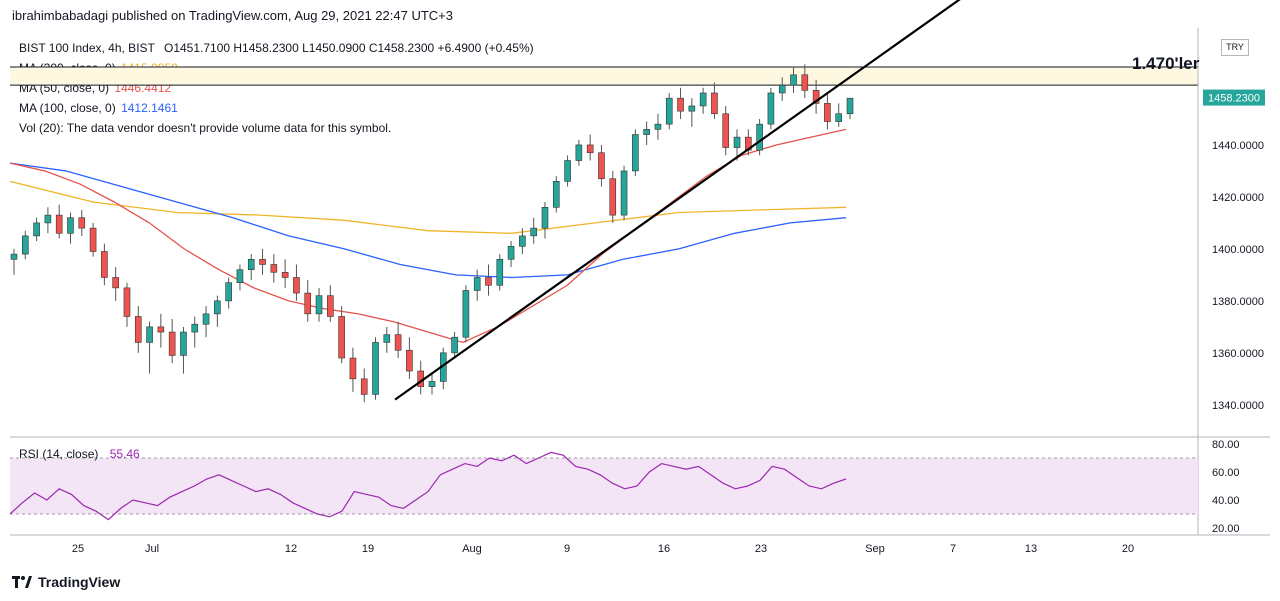 This screenshot has width=1280, height=601. What do you see at coordinates (1166, 63) in the screenshot?
I see `resistance-annotation: 1.470'ler` at bounding box center [1166, 63].